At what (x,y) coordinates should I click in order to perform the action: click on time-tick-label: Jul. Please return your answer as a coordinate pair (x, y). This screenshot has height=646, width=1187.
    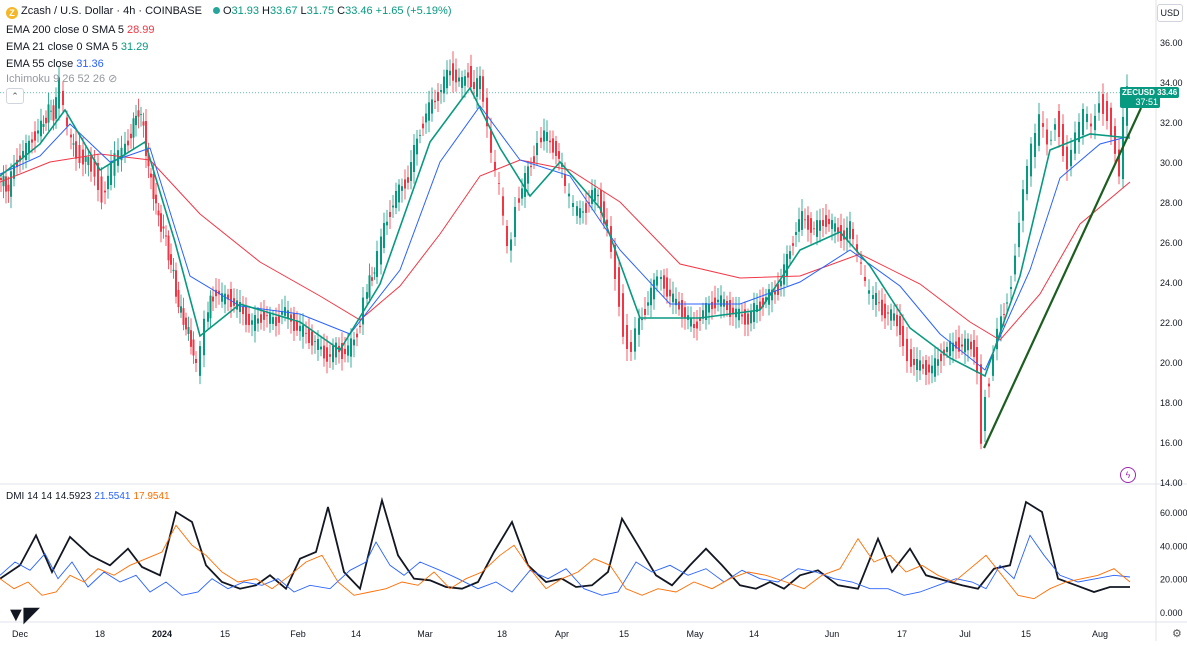
    Looking at the image, I should click on (965, 634).